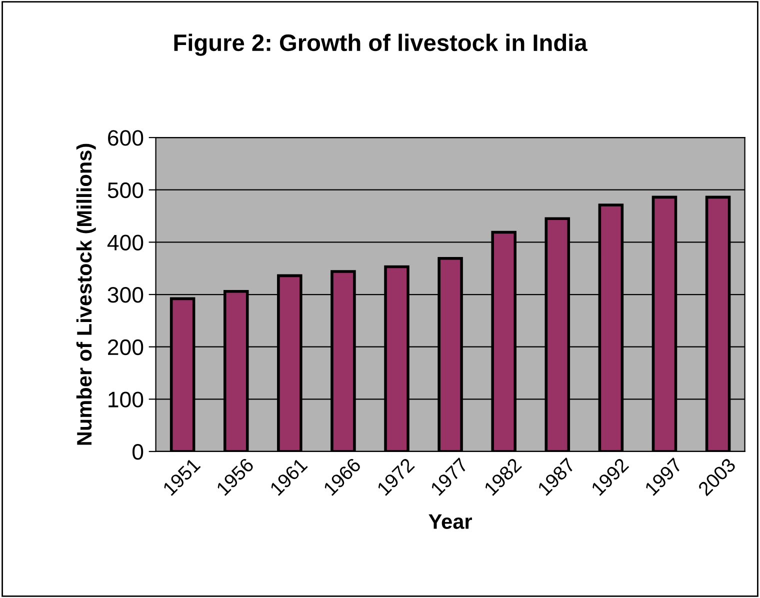  I want to click on y-tick-label: 200, so click(126, 347).